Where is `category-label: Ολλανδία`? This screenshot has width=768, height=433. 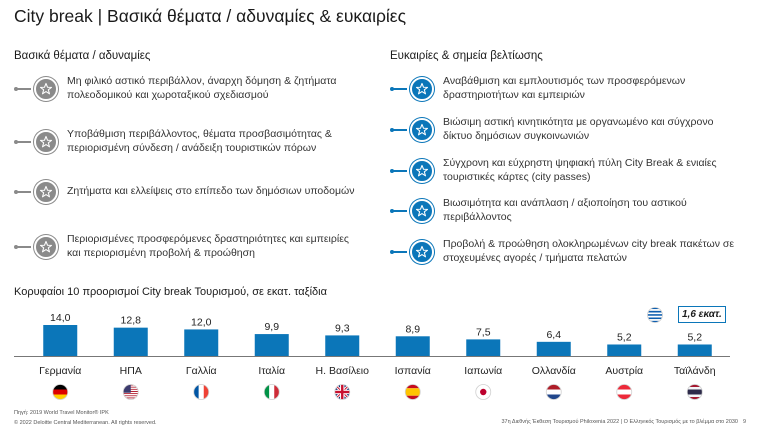
category-label: Ολλανδία is located at coordinates (554, 371).